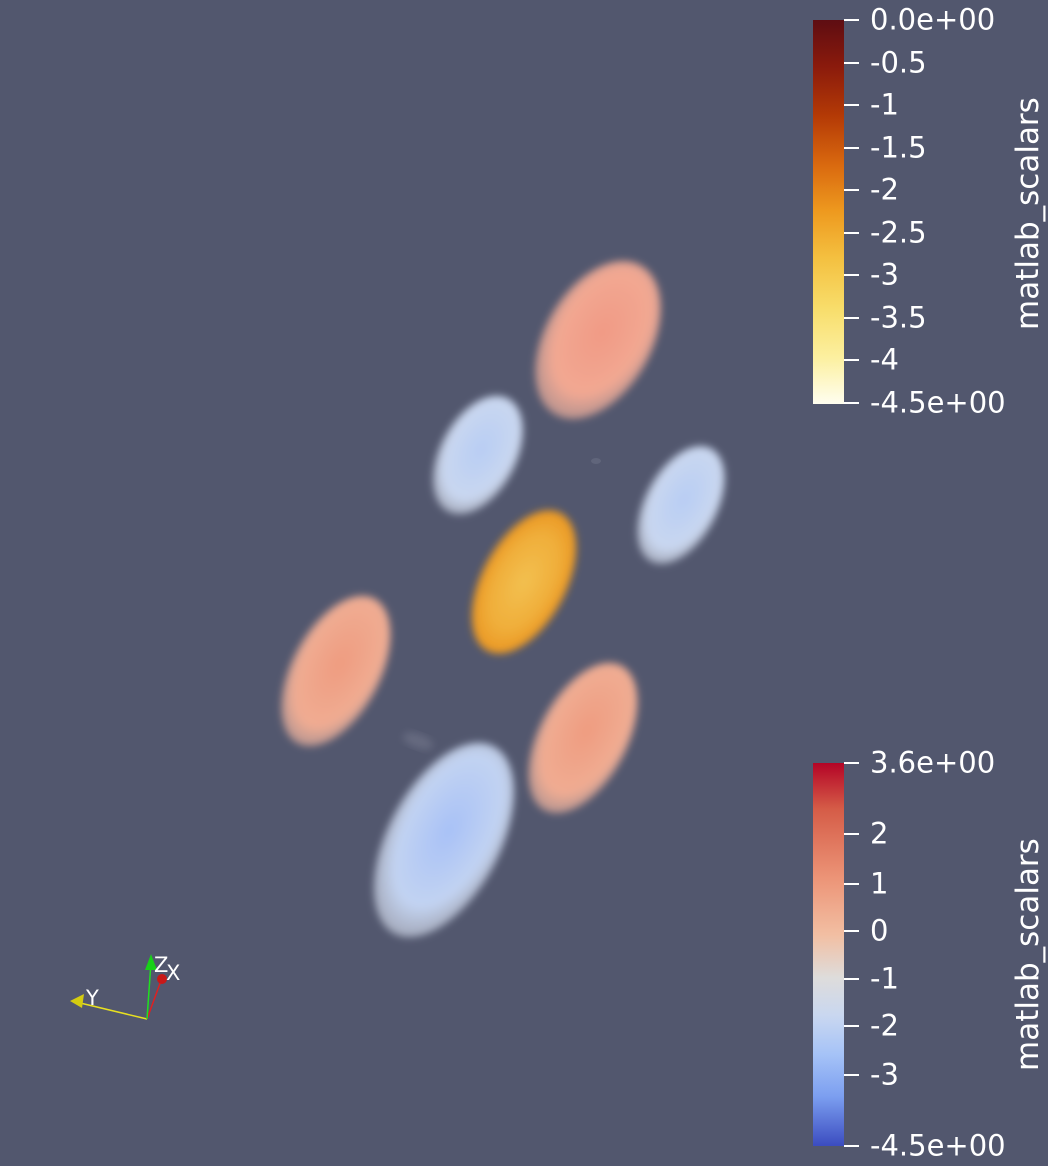 This screenshot has width=1048, height=1166. What do you see at coordinates (92, 998) in the screenshot?
I see `axis-y-label: Y` at bounding box center [92, 998].